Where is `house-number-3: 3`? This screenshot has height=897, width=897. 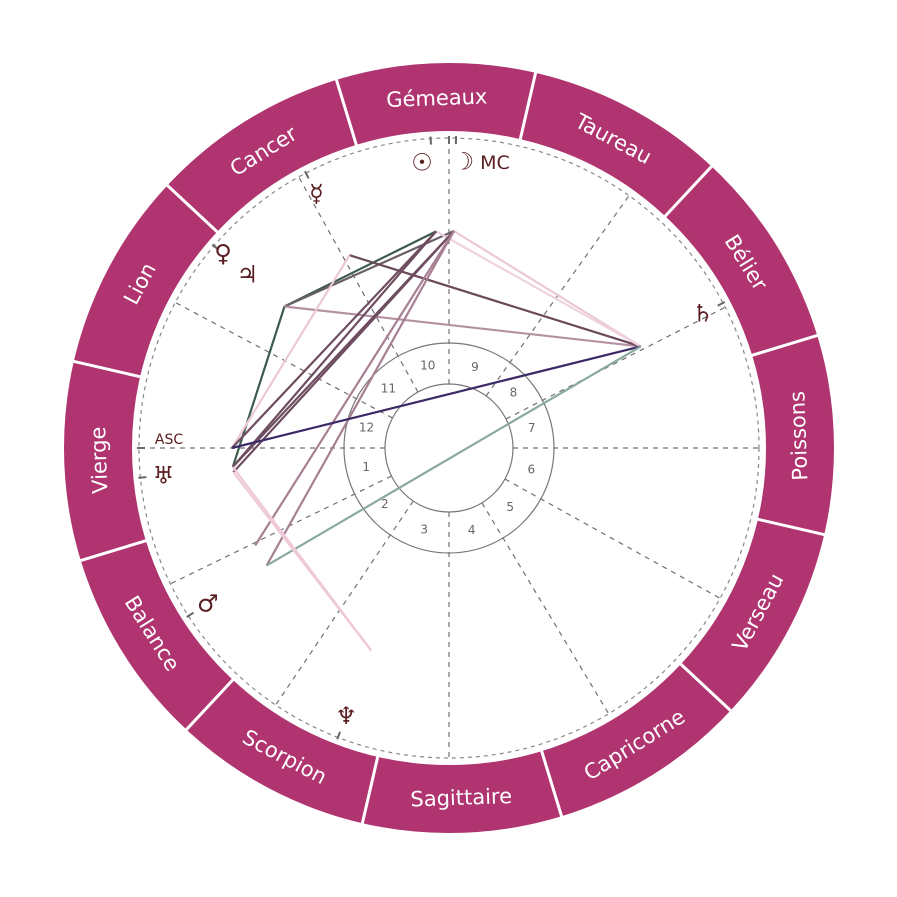 house-number-3: 3 is located at coordinates (424, 529).